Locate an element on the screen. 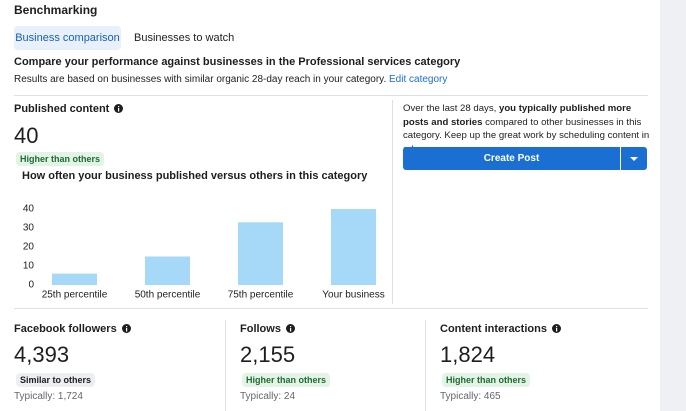 The width and height of the screenshot is (686, 411). metric-label: Follows is located at coordinates (267, 329).